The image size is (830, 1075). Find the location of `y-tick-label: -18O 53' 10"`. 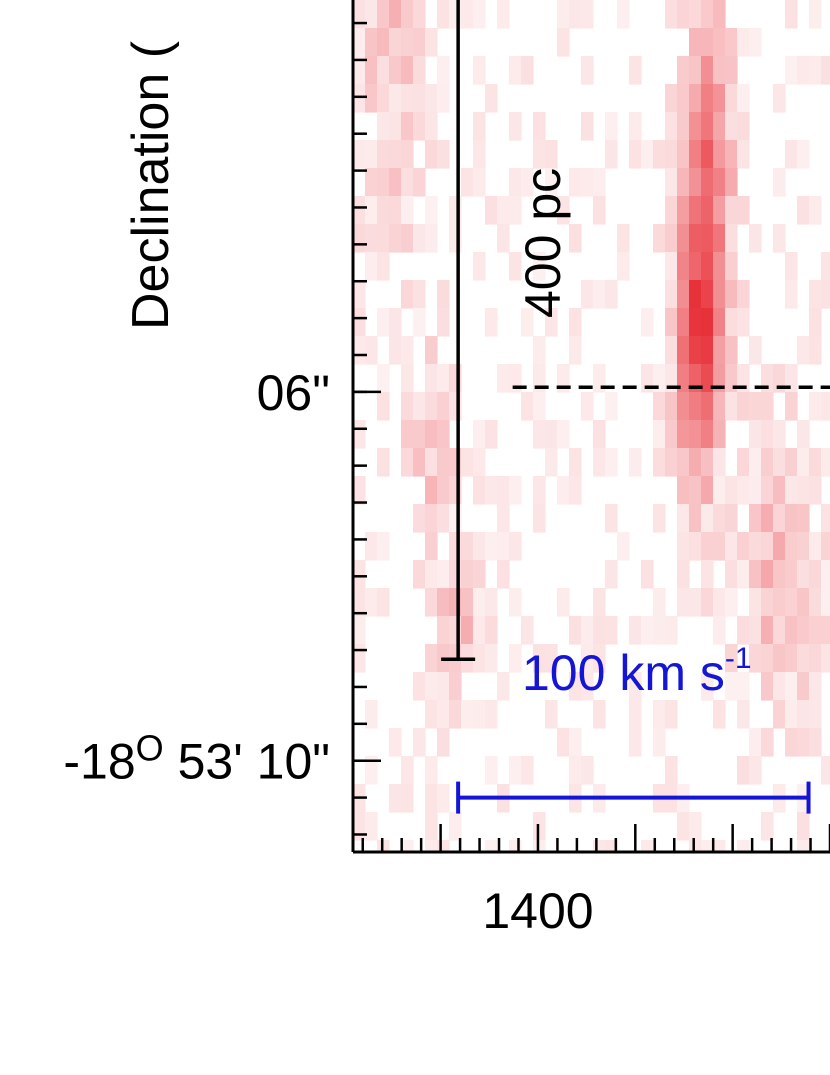

y-tick-label: -18O 53' 10" is located at coordinates (196, 759).